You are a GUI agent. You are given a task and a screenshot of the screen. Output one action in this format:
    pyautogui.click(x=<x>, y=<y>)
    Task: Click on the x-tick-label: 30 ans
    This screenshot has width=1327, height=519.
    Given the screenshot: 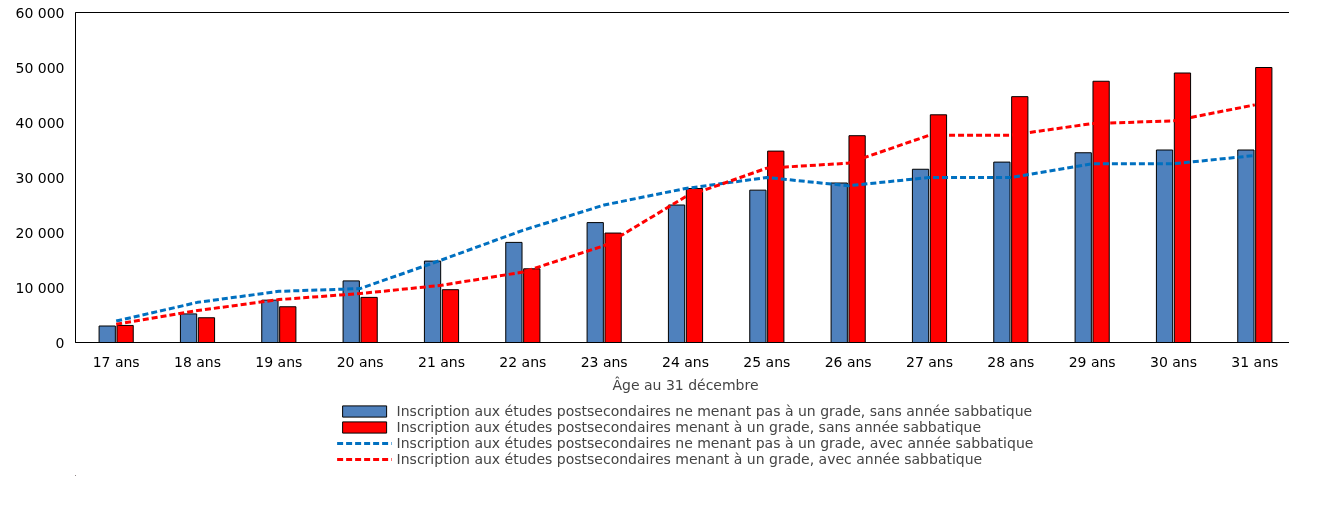 What is the action you would take?
    pyautogui.click(x=1173, y=361)
    